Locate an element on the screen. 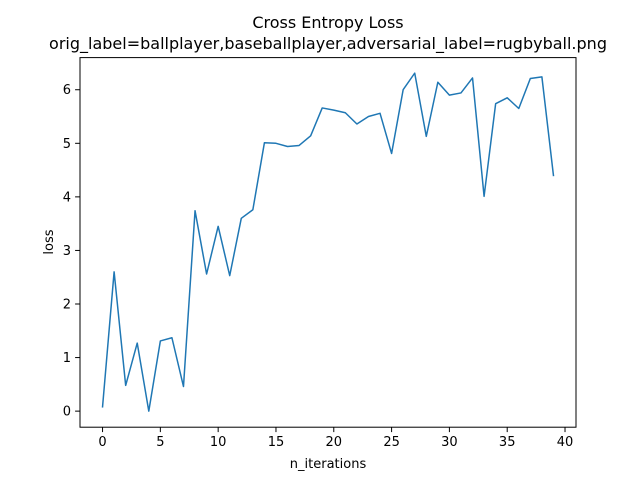 This screenshot has width=640, height=484. y-tick-label: 2 is located at coordinates (67, 305).